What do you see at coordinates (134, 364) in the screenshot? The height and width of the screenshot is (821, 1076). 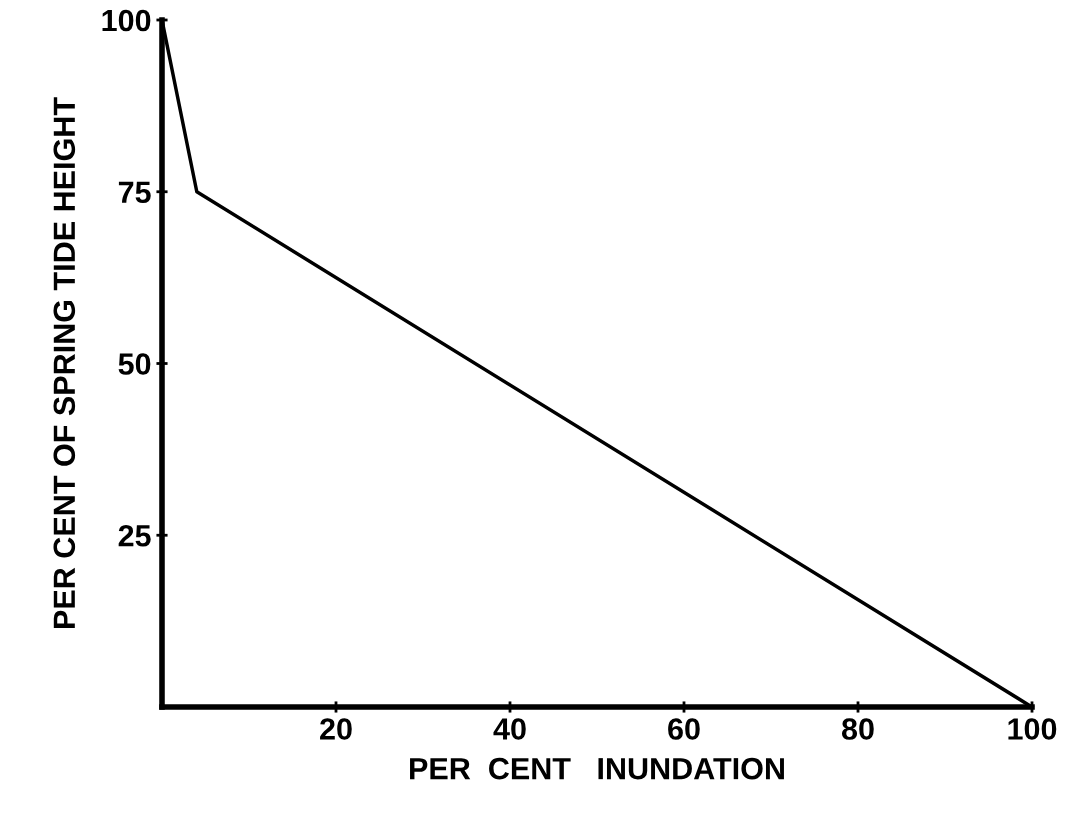 I see `y-tick-label: 50` at bounding box center [134, 364].